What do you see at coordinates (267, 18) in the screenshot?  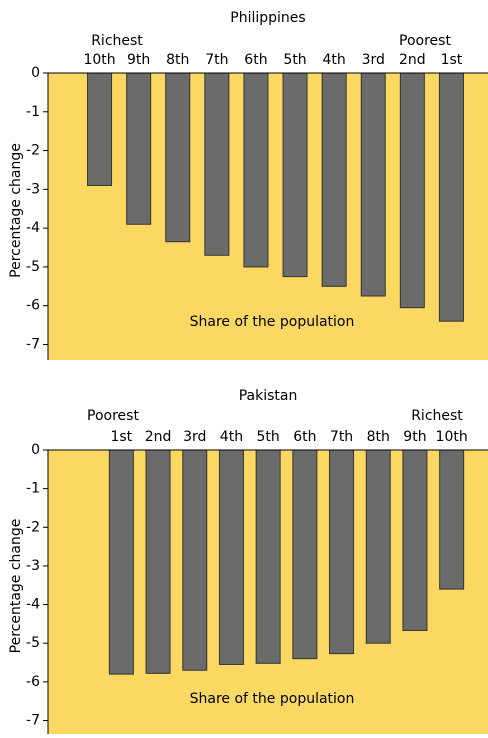 I see `chart-title: Philippines` at bounding box center [267, 18].